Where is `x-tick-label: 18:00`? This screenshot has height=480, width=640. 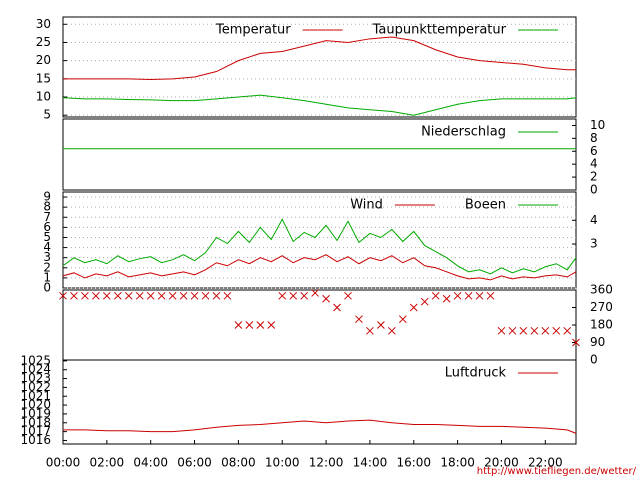
x-tick-label: 18:00 is located at coordinates (457, 463).